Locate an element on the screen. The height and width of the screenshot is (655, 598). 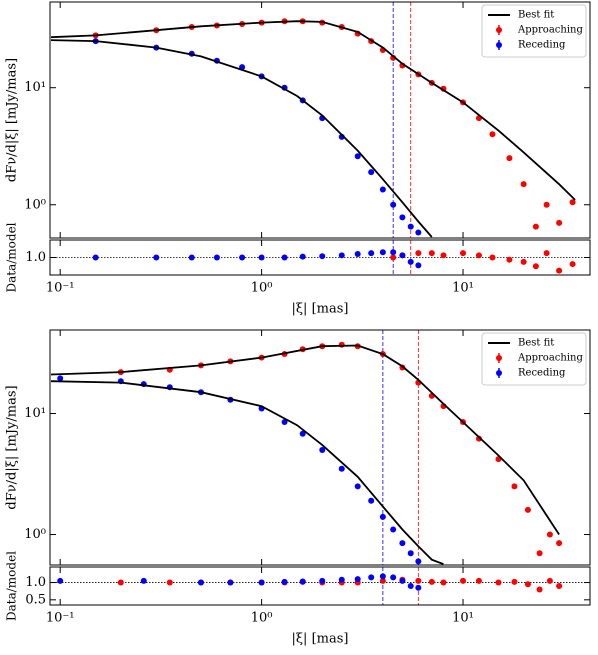
x-axis-label: |ξ| [mas] is located at coordinates (320, 309).